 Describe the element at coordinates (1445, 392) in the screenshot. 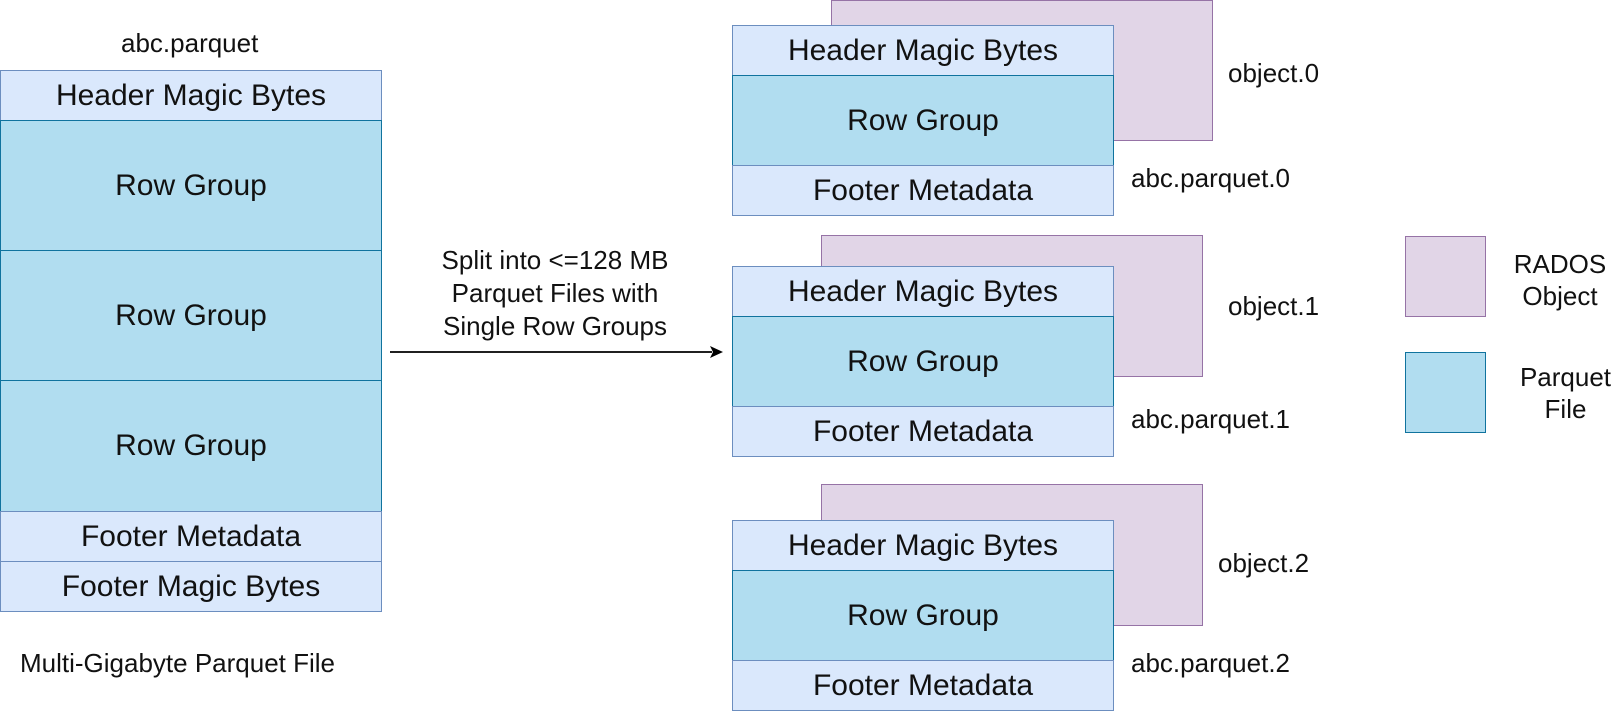

I see `legend-parquet-swatch` at that location.